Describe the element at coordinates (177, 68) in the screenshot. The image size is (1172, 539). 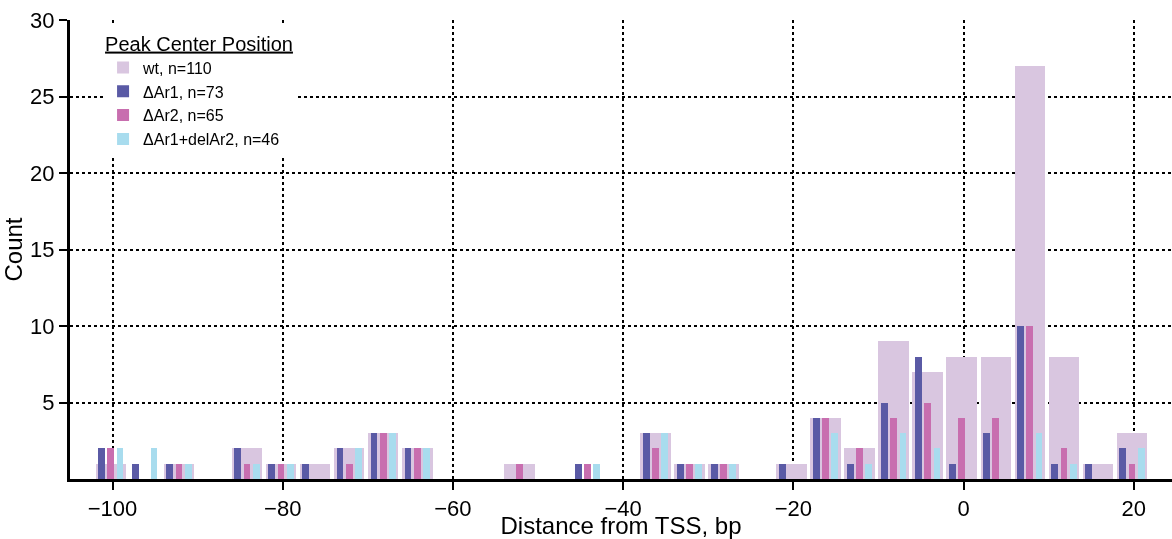
I see `legend-label: wt, n=110` at that location.